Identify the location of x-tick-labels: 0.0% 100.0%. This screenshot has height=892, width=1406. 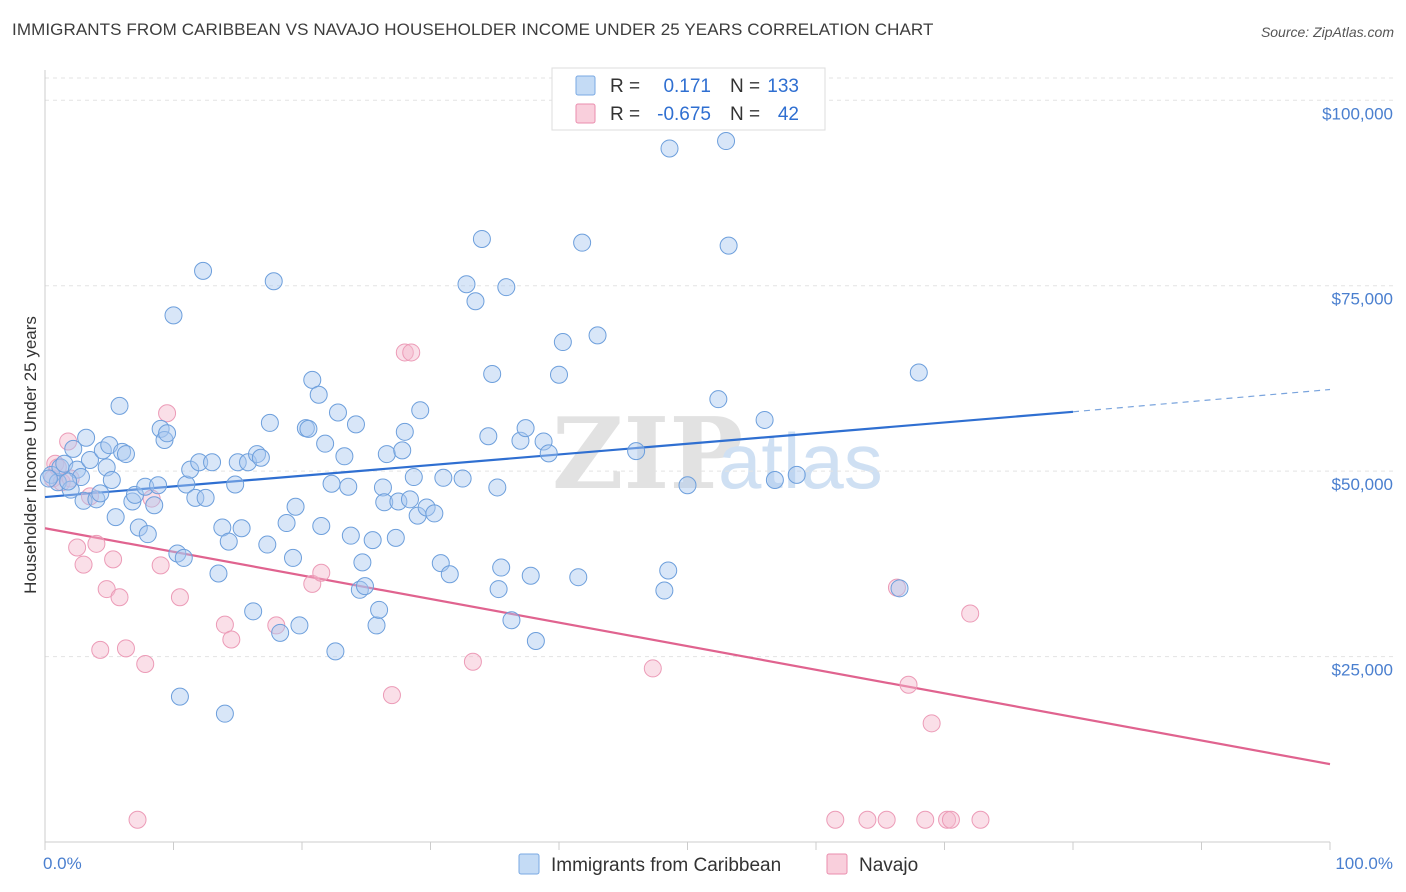
(718, 863).